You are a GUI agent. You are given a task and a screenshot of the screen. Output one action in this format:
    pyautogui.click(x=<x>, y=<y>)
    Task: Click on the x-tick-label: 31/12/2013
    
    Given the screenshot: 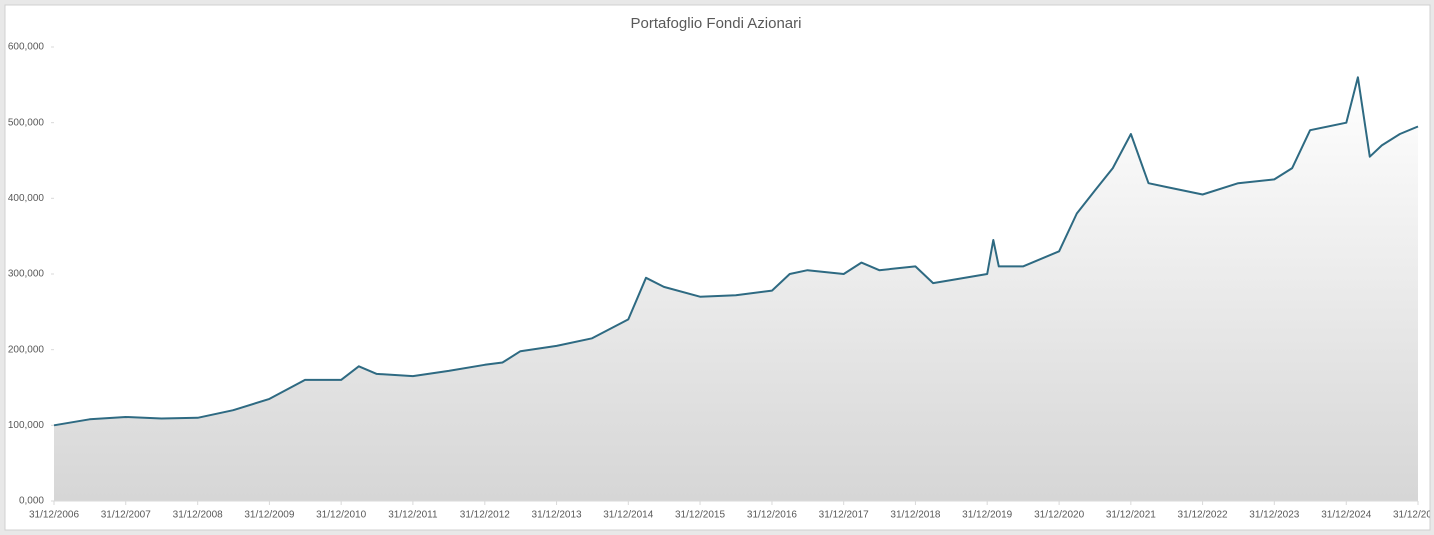 What is the action you would take?
    pyautogui.click(x=557, y=515)
    